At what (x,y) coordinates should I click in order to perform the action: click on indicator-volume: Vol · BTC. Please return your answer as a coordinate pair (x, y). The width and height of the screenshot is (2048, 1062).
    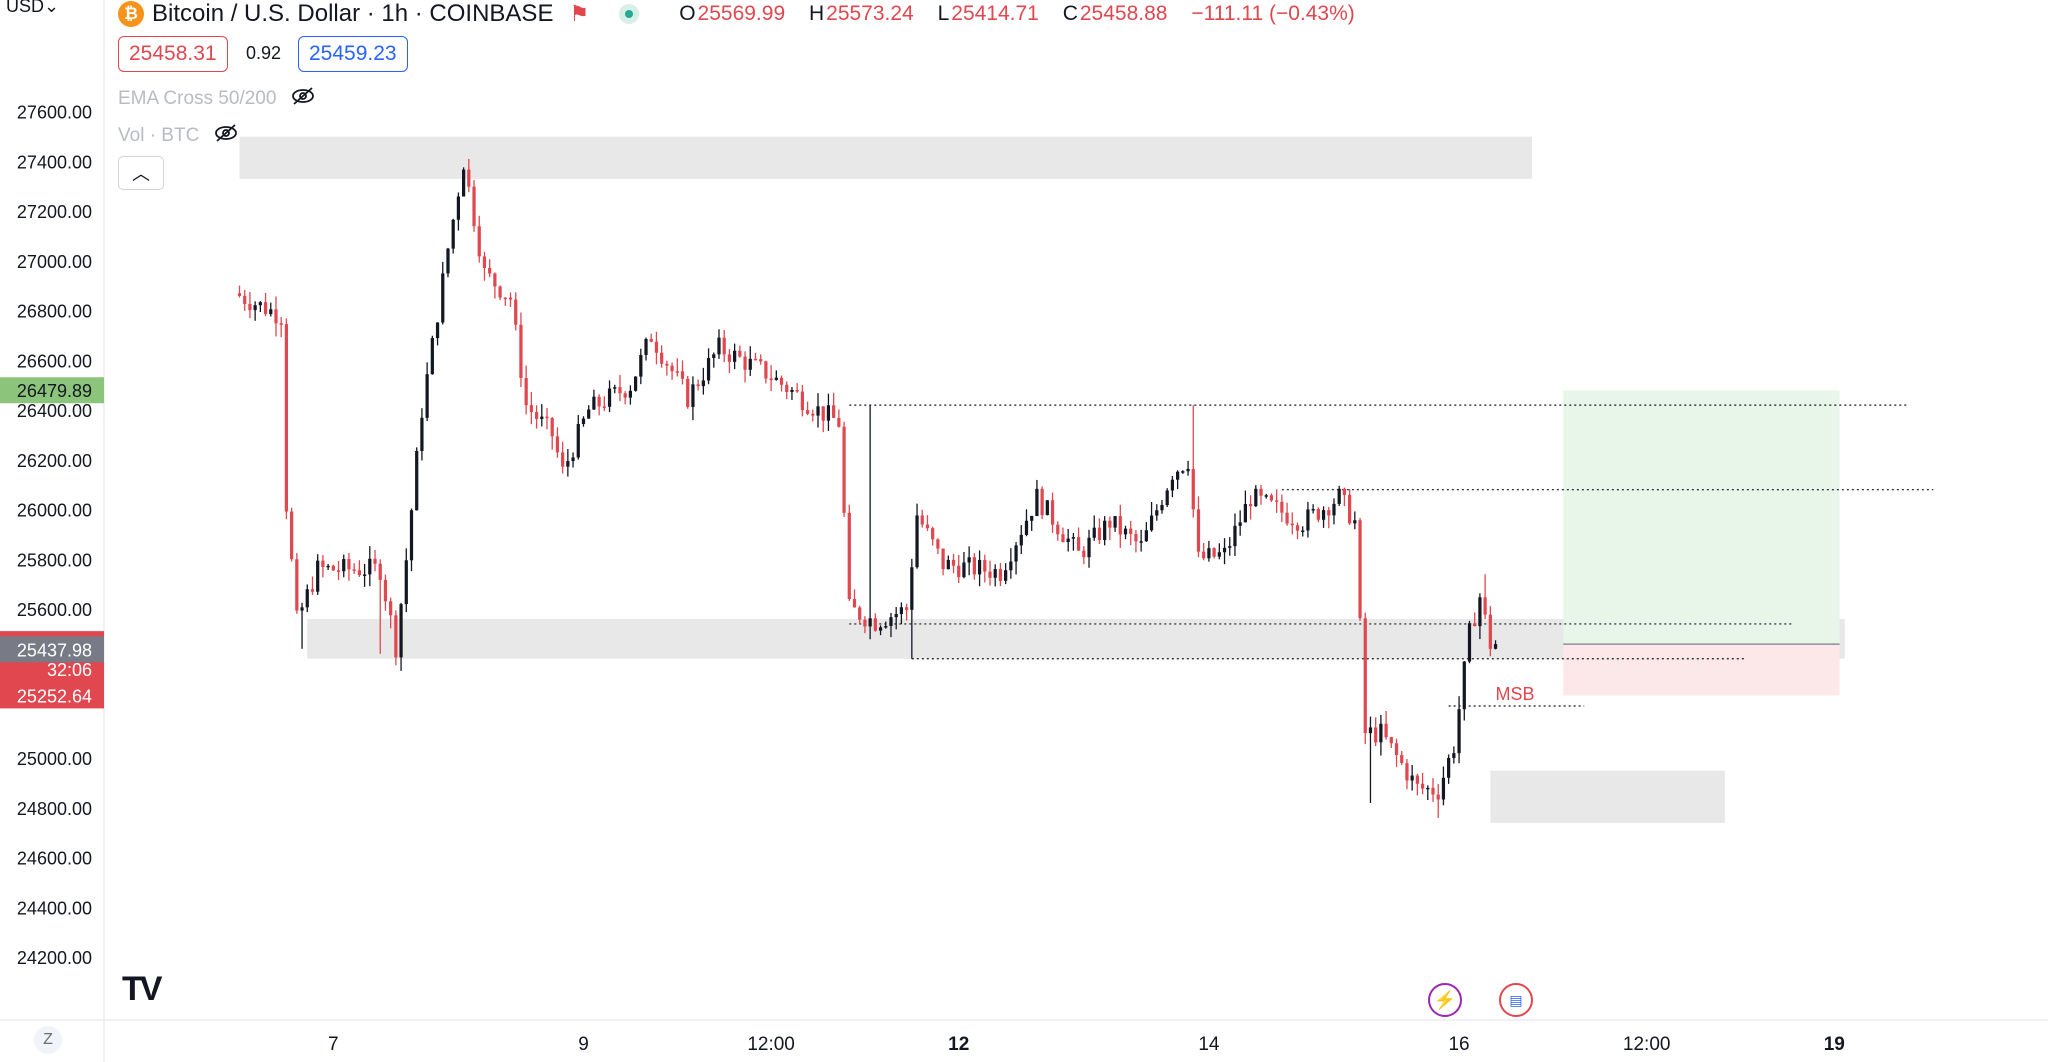
    Looking at the image, I should click on (178, 135).